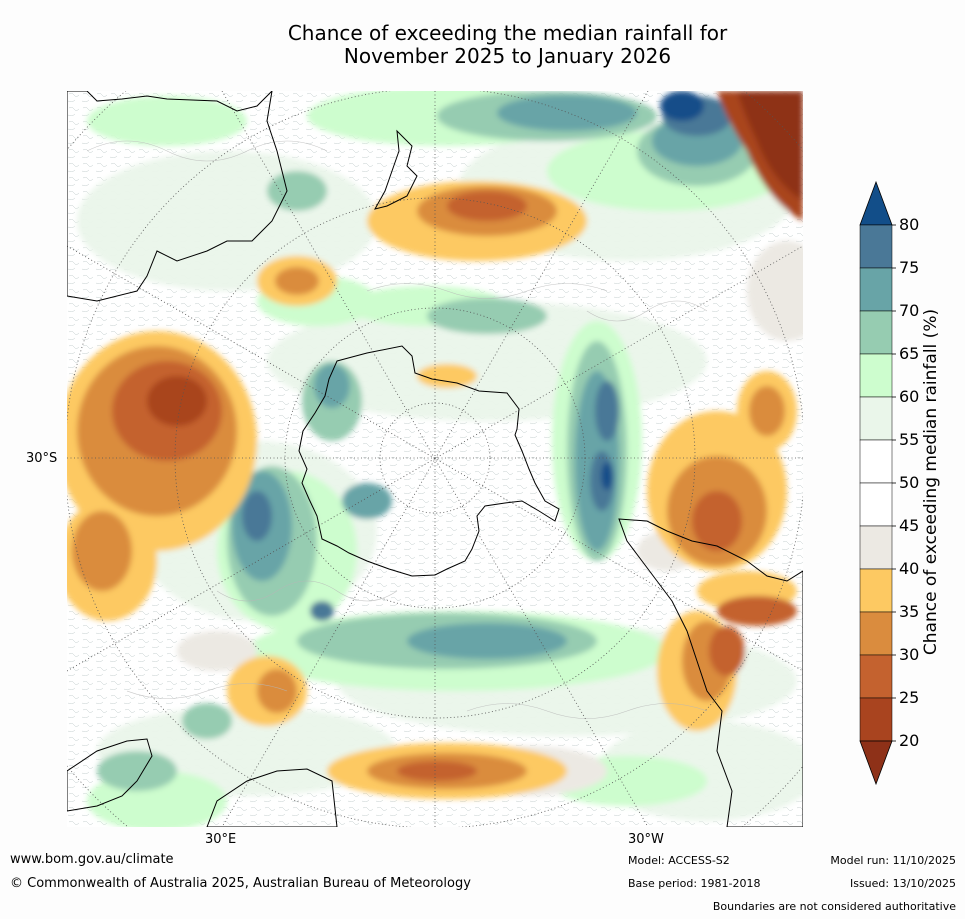 The image size is (965, 919). Describe the element at coordinates (931, 482) in the screenshot. I see `colorbar-title: Chance of exceeding median rainfall (%)` at that location.